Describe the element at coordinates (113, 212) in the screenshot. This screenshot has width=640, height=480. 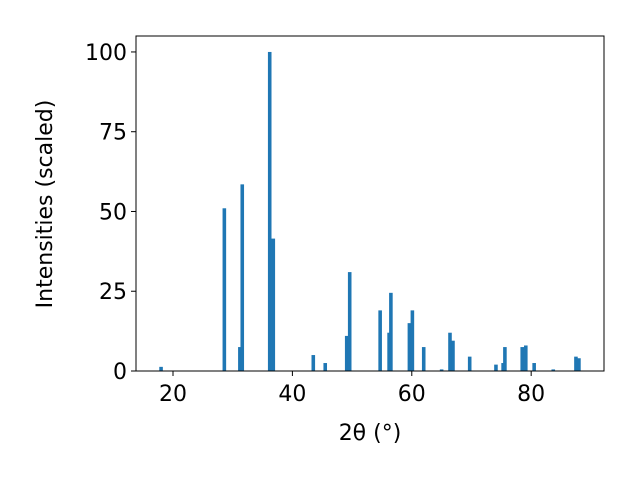
I see `y-tick-label: 50` at that location.